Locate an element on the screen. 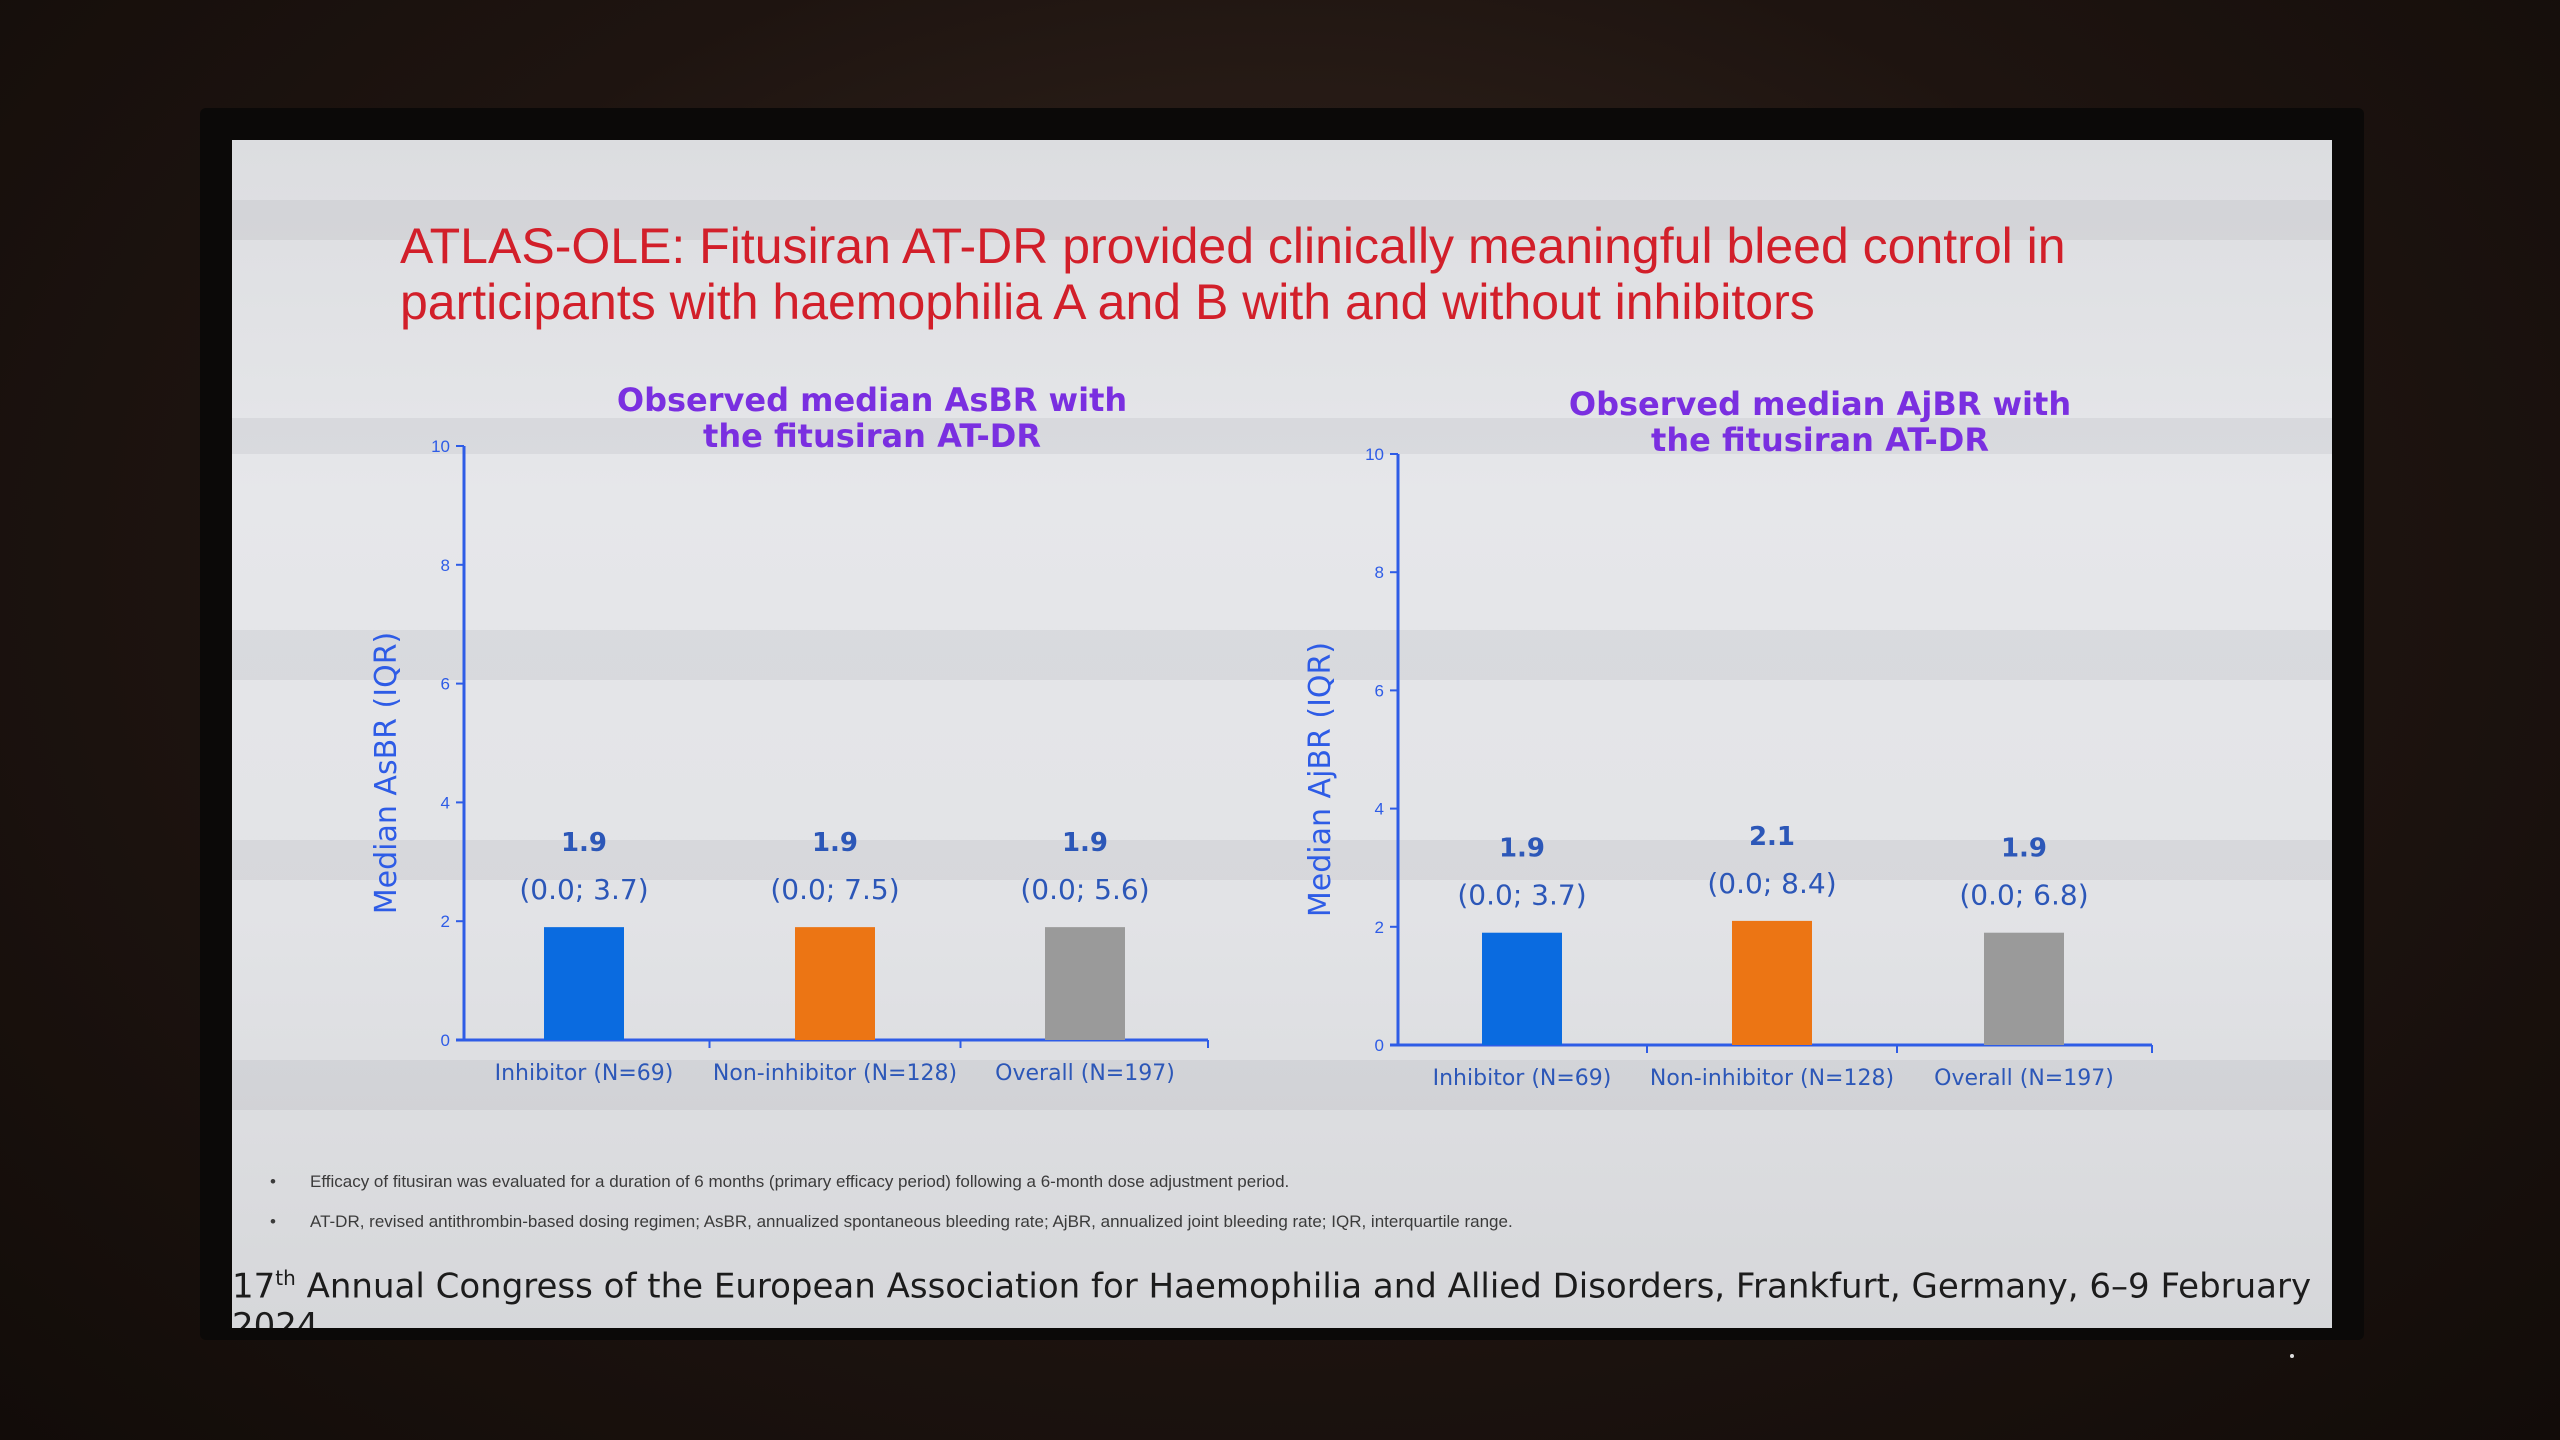 Image resolution: width=2560 pixels, height=1440 pixels. congress-ordinal-suffix: th is located at coordinates (285, 1278).